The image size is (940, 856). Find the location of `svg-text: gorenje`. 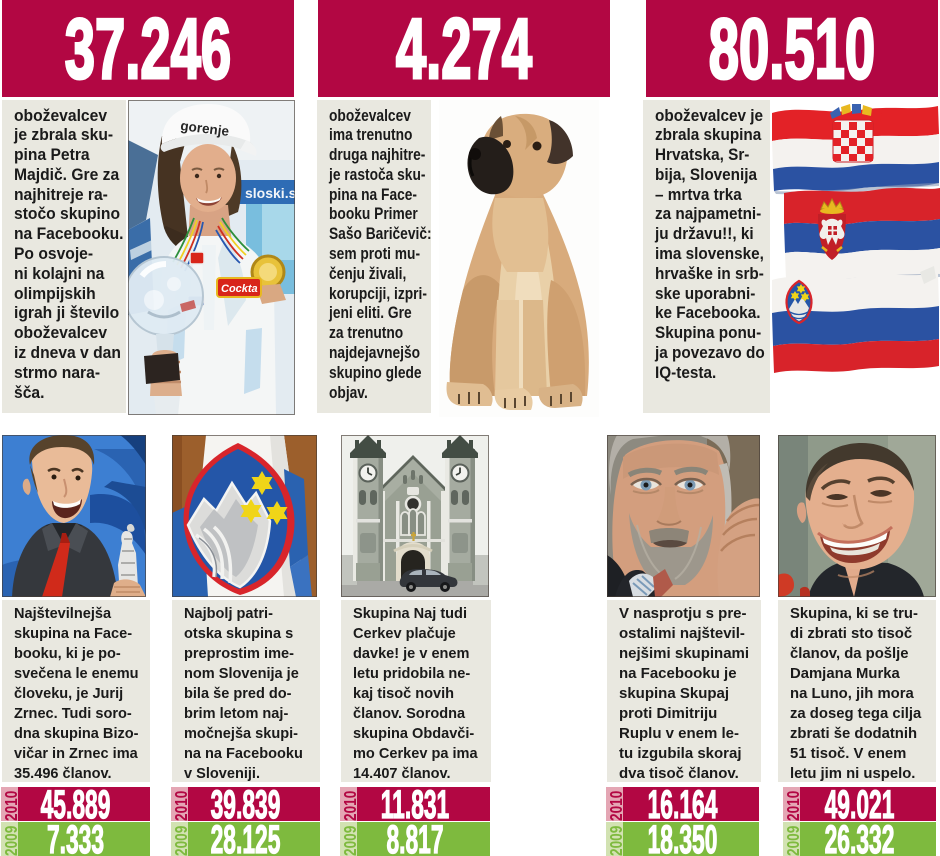

svg-text: gorenje is located at coordinates (205, 128).